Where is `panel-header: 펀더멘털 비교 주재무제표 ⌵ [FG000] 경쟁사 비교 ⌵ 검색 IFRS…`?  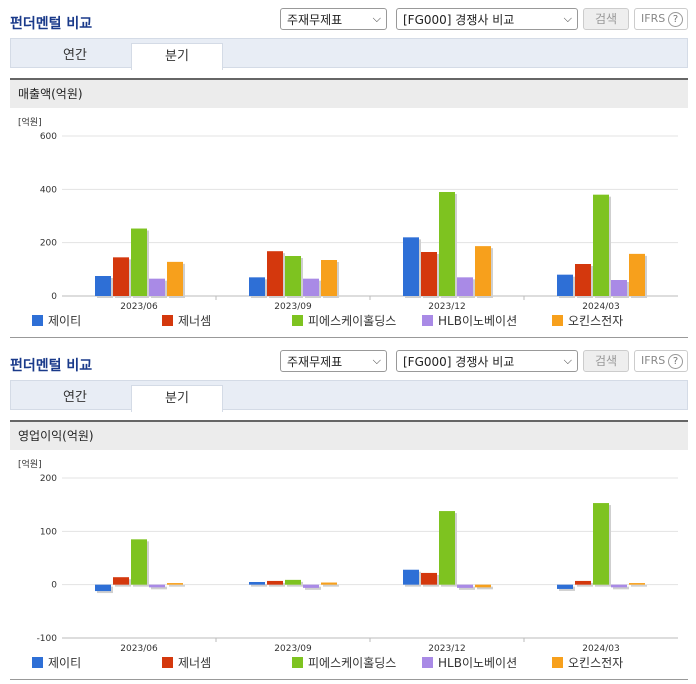 panel-header: 펀더멘털 비교 주재무제표 ⌵ [FG000] 경쟁사 비교 ⌵ 검색 IFRS… is located at coordinates (348, 17).